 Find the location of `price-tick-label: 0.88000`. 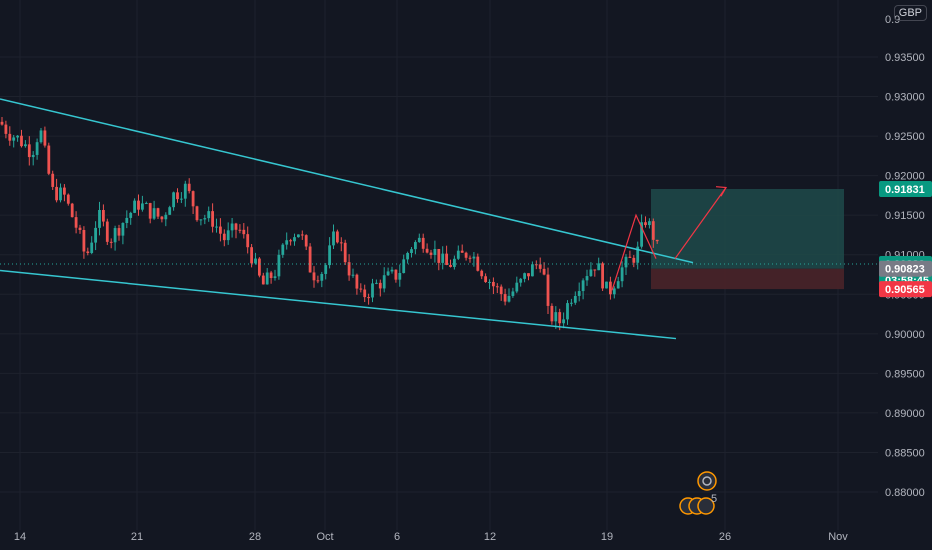

price-tick-label: 0.88000 is located at coordinates (905, 493).